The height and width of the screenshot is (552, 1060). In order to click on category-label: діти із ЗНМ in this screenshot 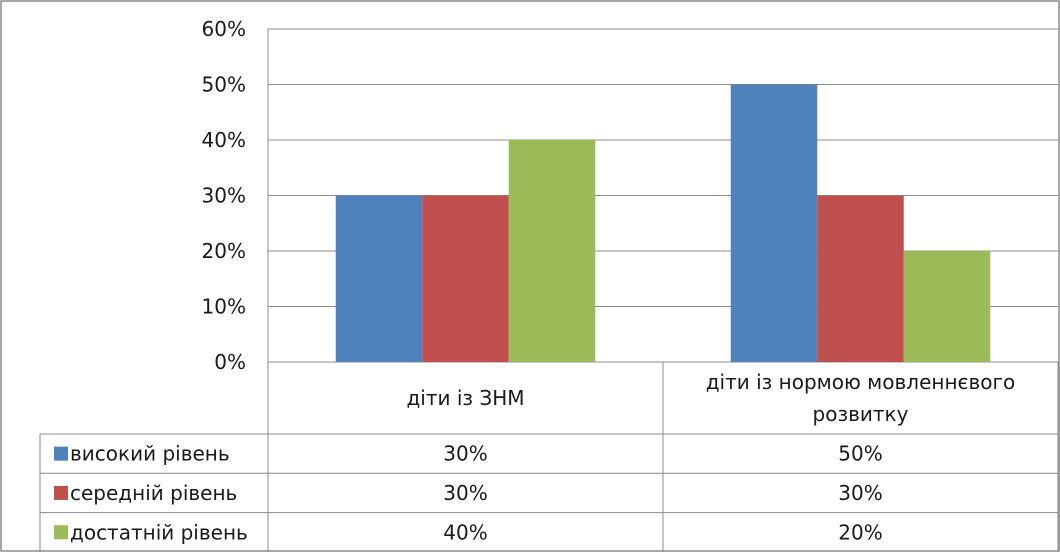, I will do `click(465, 398)`.